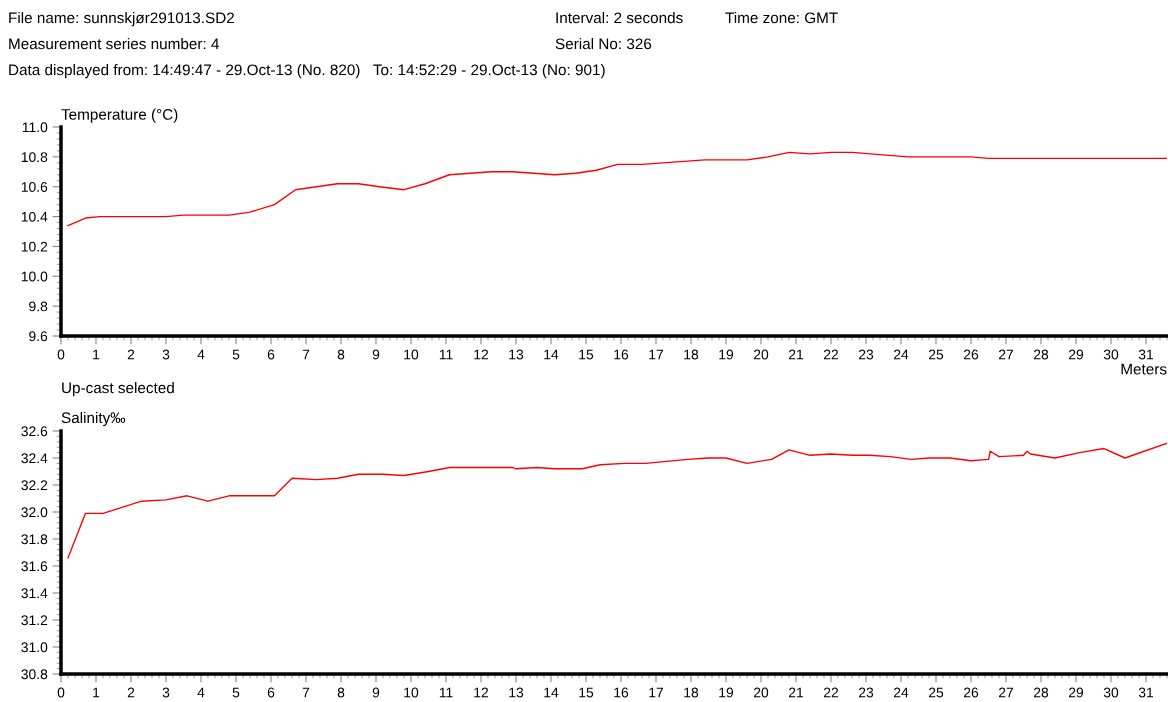 The height and width of the screenshot is (702, 1168). Describe the element at coordinates (34, 458) in the screenshot. I see `y-tick-label: 32.4` at that location.